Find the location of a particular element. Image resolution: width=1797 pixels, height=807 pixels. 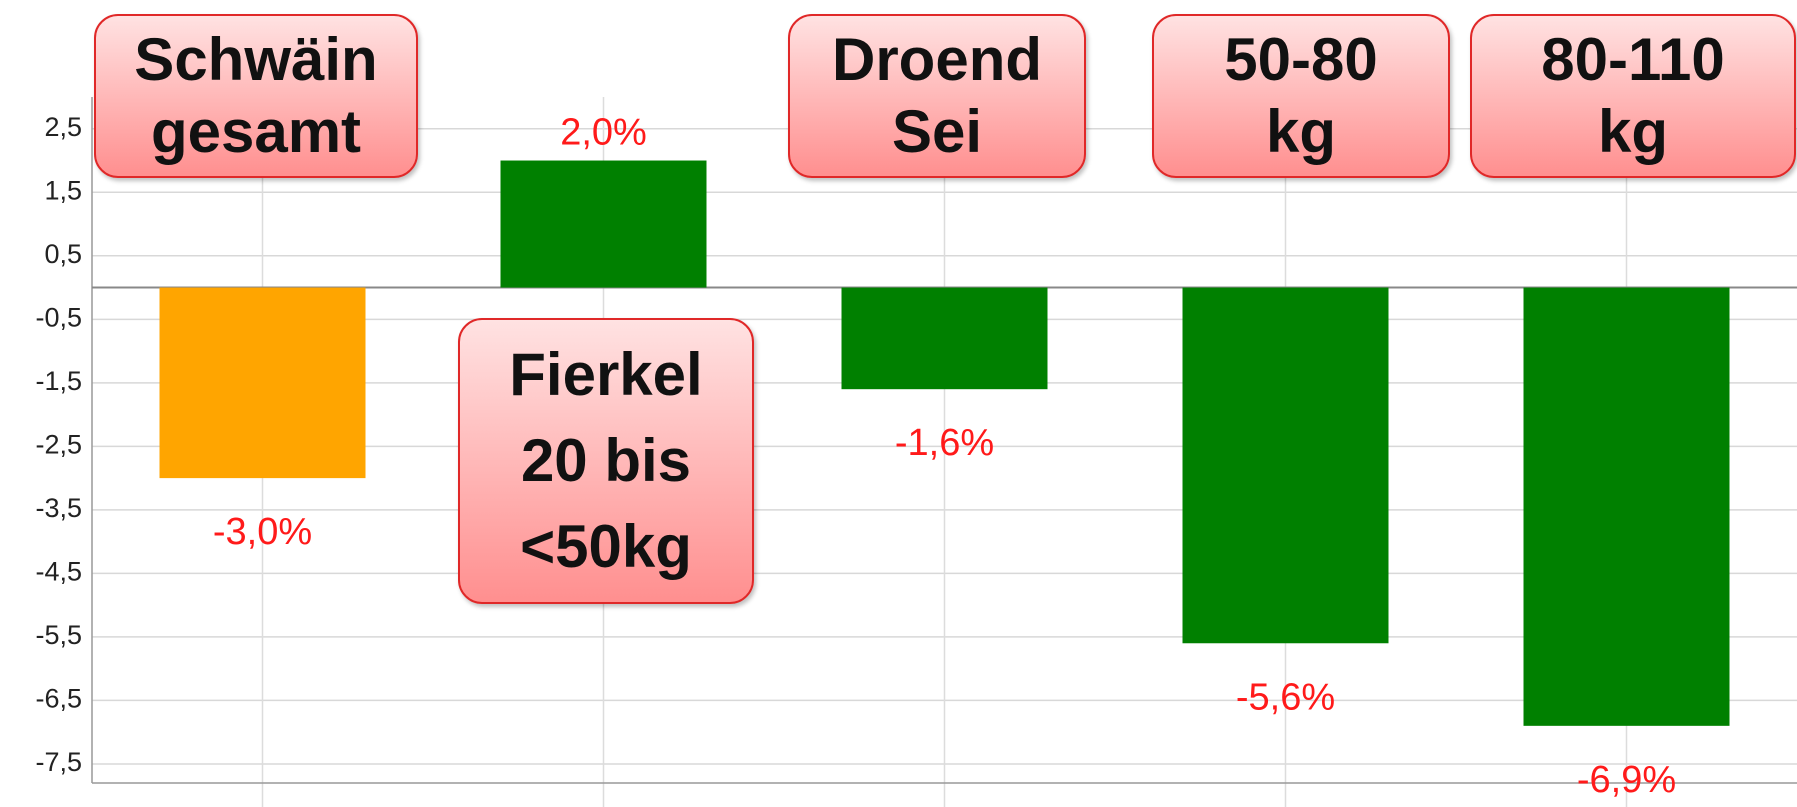

value-label: -3,0% is located at coordinates (262, 532).